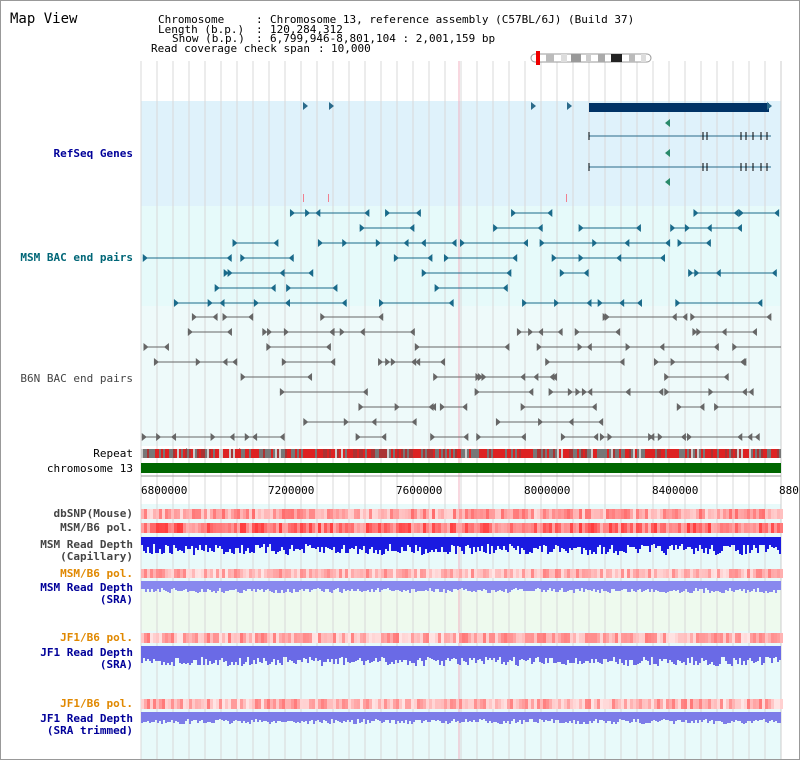 This screenshot has height=760, width=800. I want to click on track-label-msm-depth-sra: MSM Read Depth, so click(86, 587).